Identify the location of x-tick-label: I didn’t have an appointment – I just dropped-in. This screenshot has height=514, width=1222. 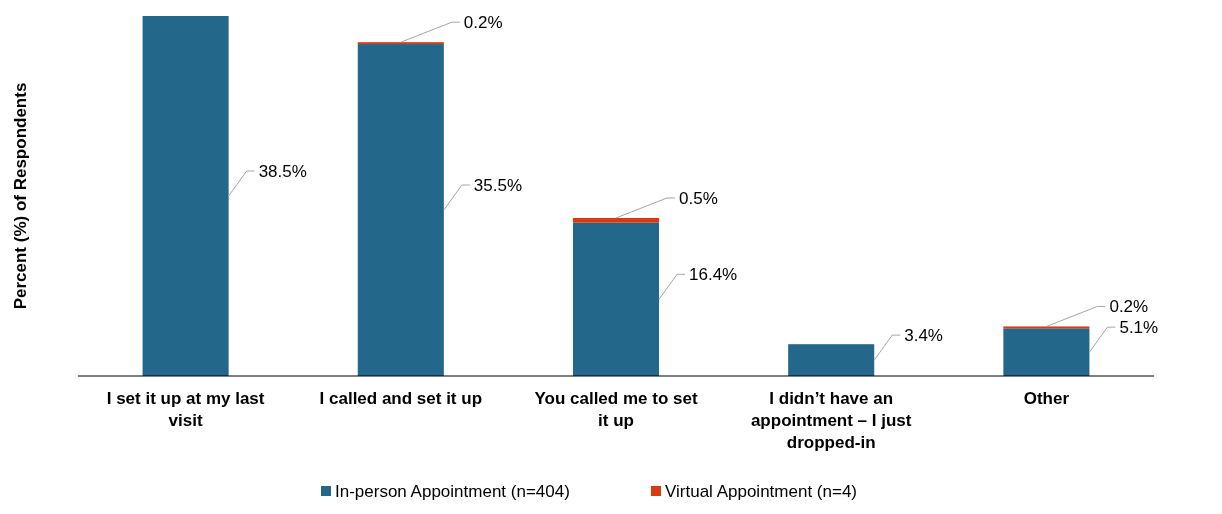
(831, 421).